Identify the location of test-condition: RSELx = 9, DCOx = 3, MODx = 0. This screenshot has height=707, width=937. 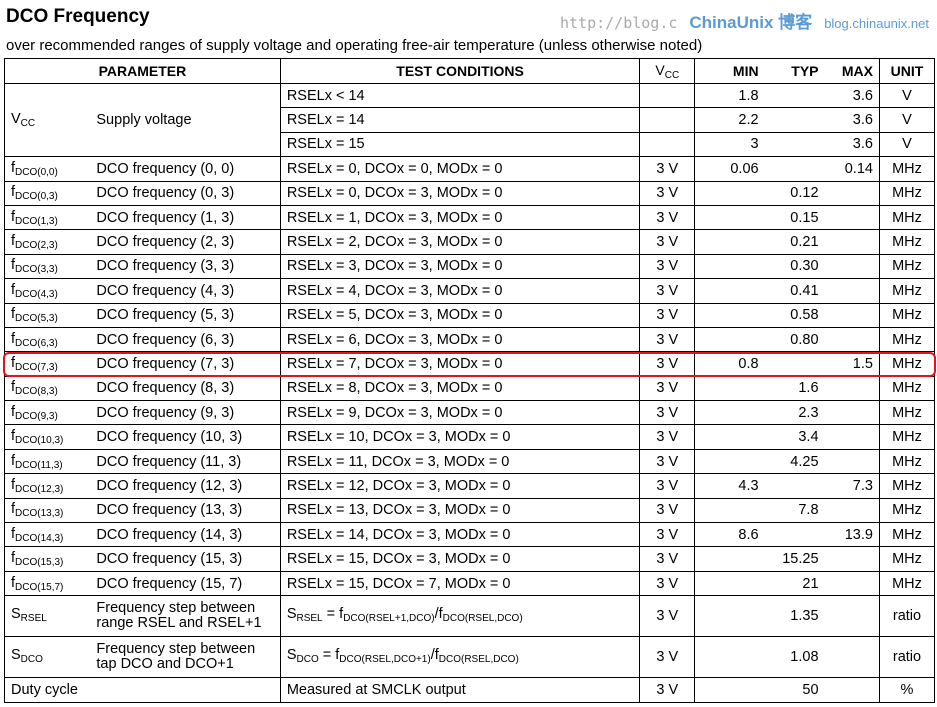
(460, 413).